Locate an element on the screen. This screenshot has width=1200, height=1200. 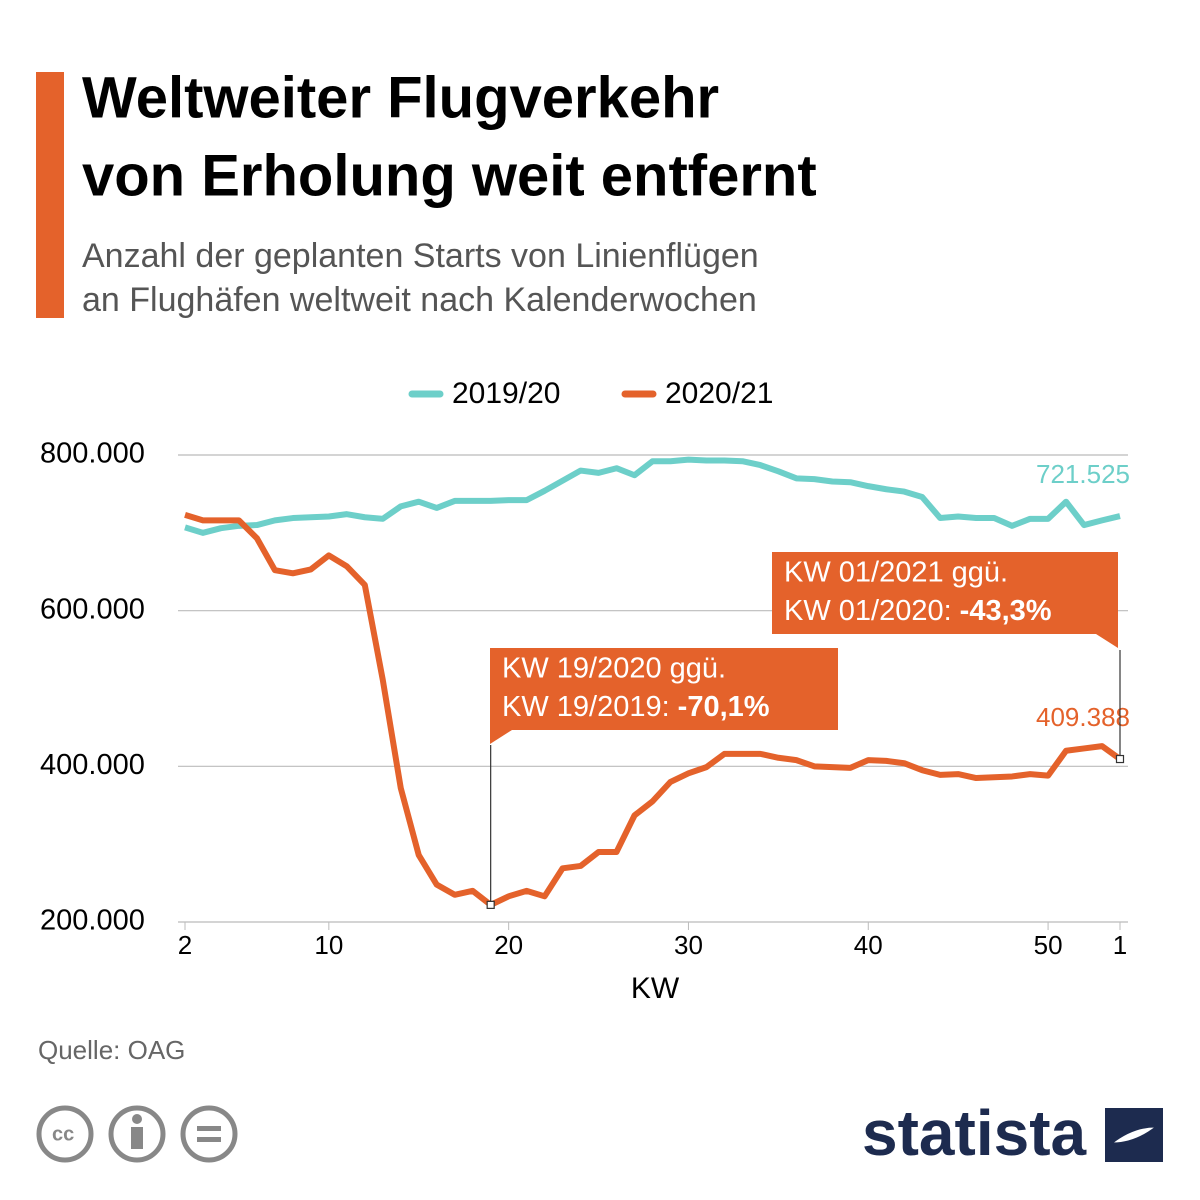
x-tick-label: 1 is located at coordinates (1120, 945).